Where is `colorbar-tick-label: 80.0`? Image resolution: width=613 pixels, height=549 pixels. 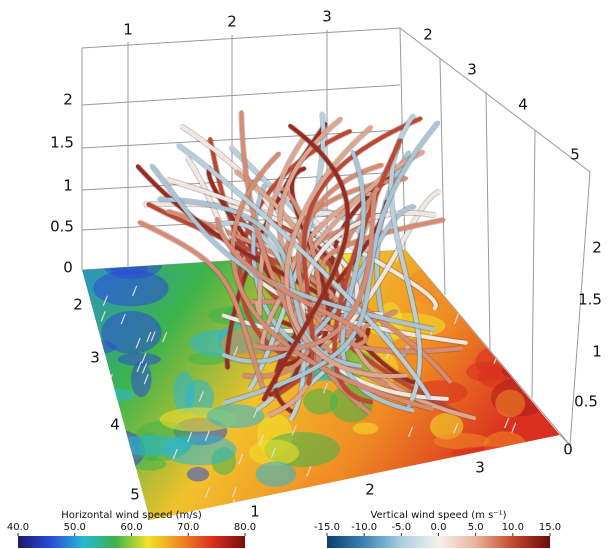
colorbar-tick-label: 80.0 is located at coordinates (245, 527).